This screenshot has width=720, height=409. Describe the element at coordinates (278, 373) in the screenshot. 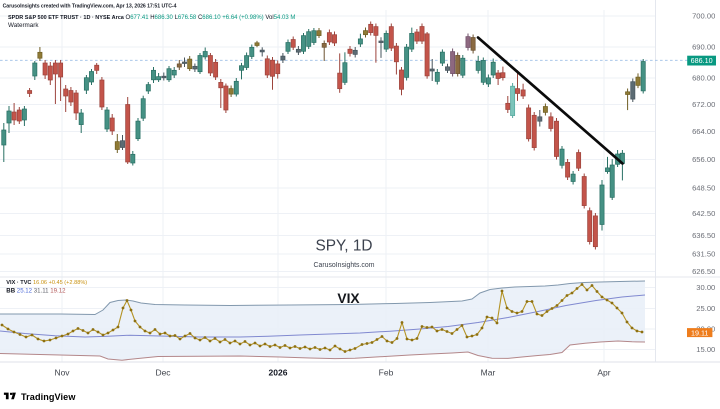

I see `svg-text: 2026` at that location.